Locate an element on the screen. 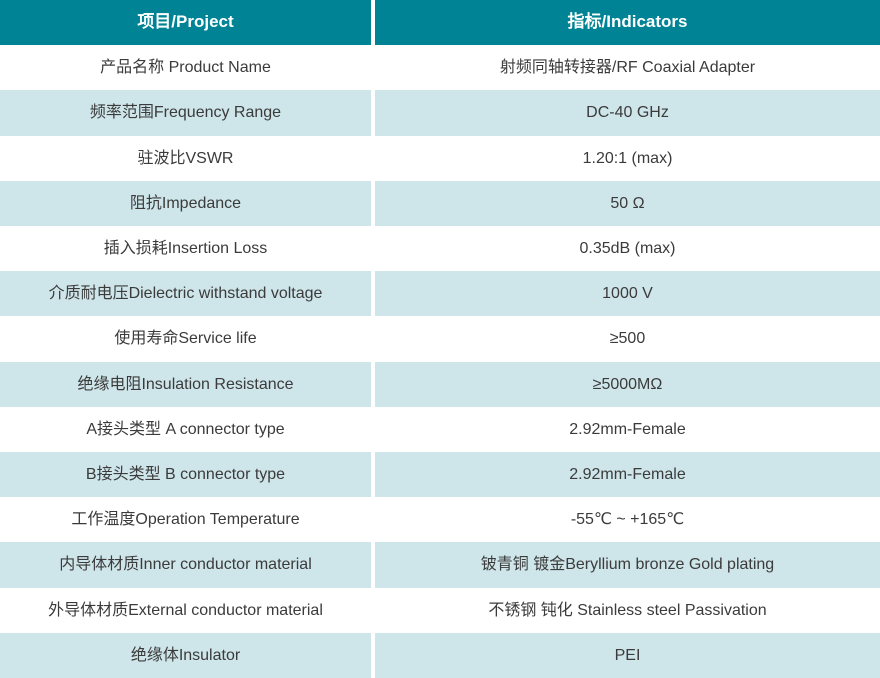 The height and width of the screenshot is (678, 880). header-cell-indicators: 指标/Indicators is located at coordinates (627, 22).